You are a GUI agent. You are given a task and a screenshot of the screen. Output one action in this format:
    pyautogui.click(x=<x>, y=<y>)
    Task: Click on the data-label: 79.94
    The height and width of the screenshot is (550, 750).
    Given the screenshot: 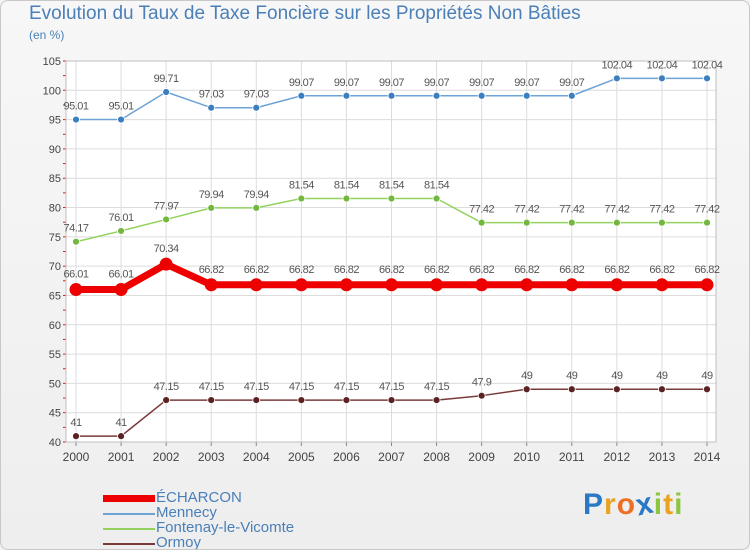 What is the action you would take?
    pyautogui.click(x=256, y=195)
    